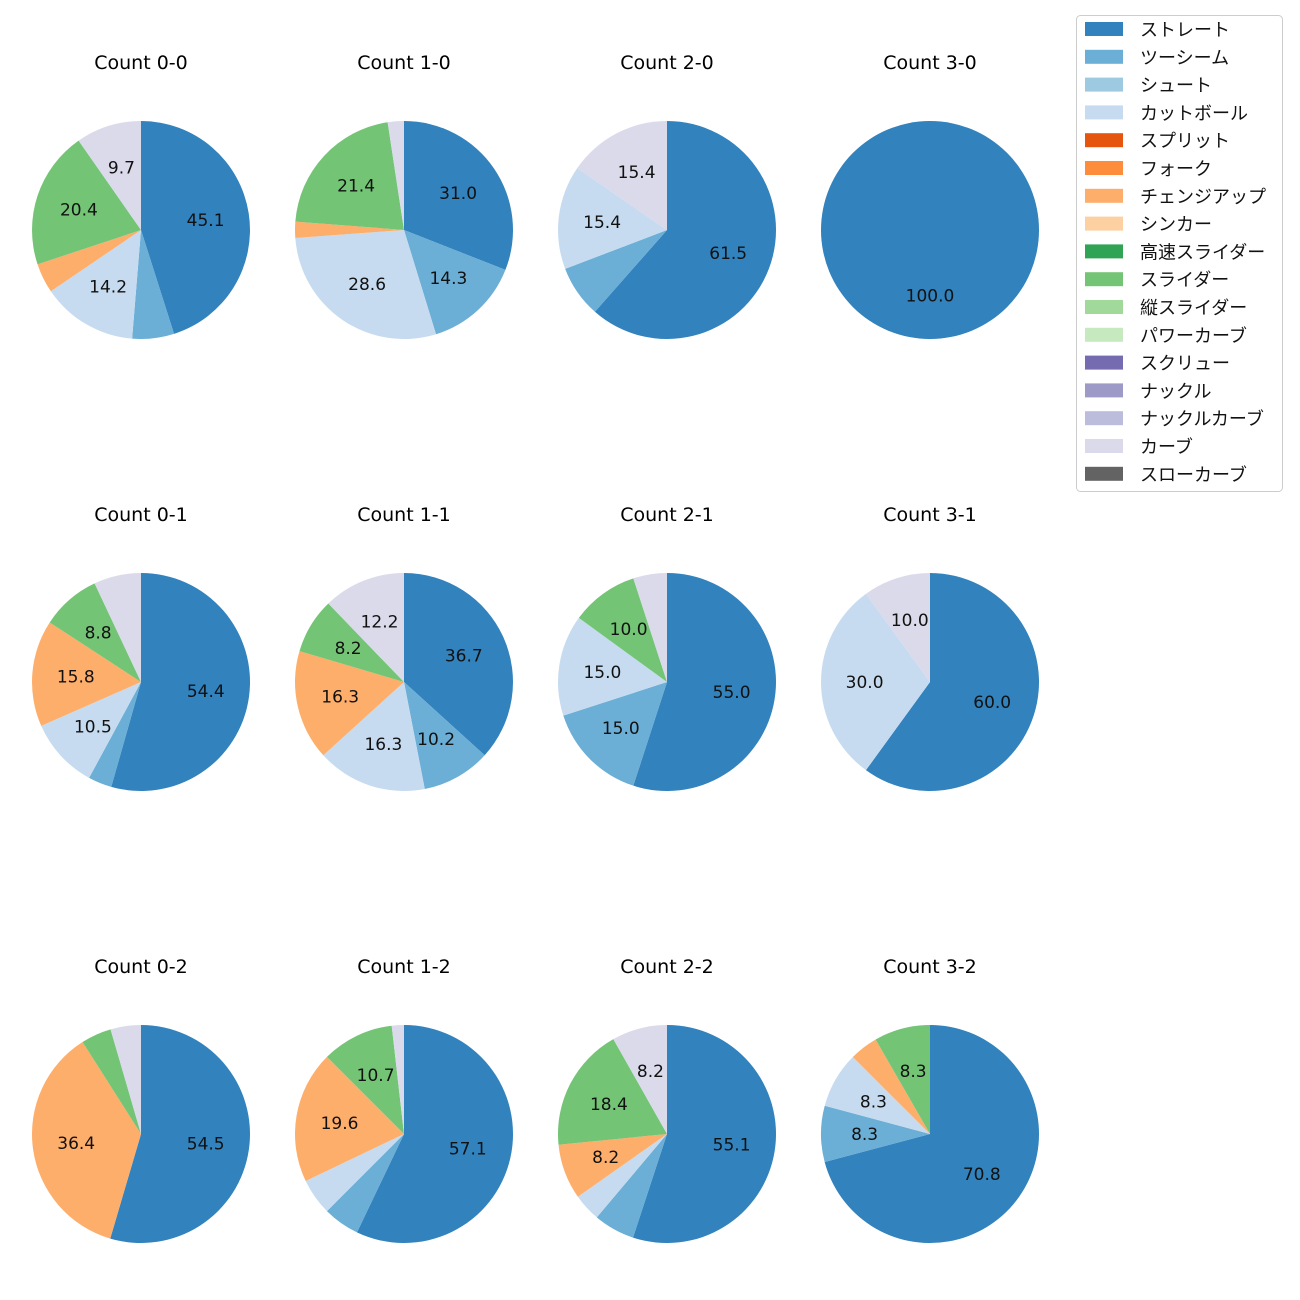 The image size is (1300, 1300). Describe the element at coordinates (650, 1072) in the screenshot. I see `slice-value-label: 8.2` at that location.